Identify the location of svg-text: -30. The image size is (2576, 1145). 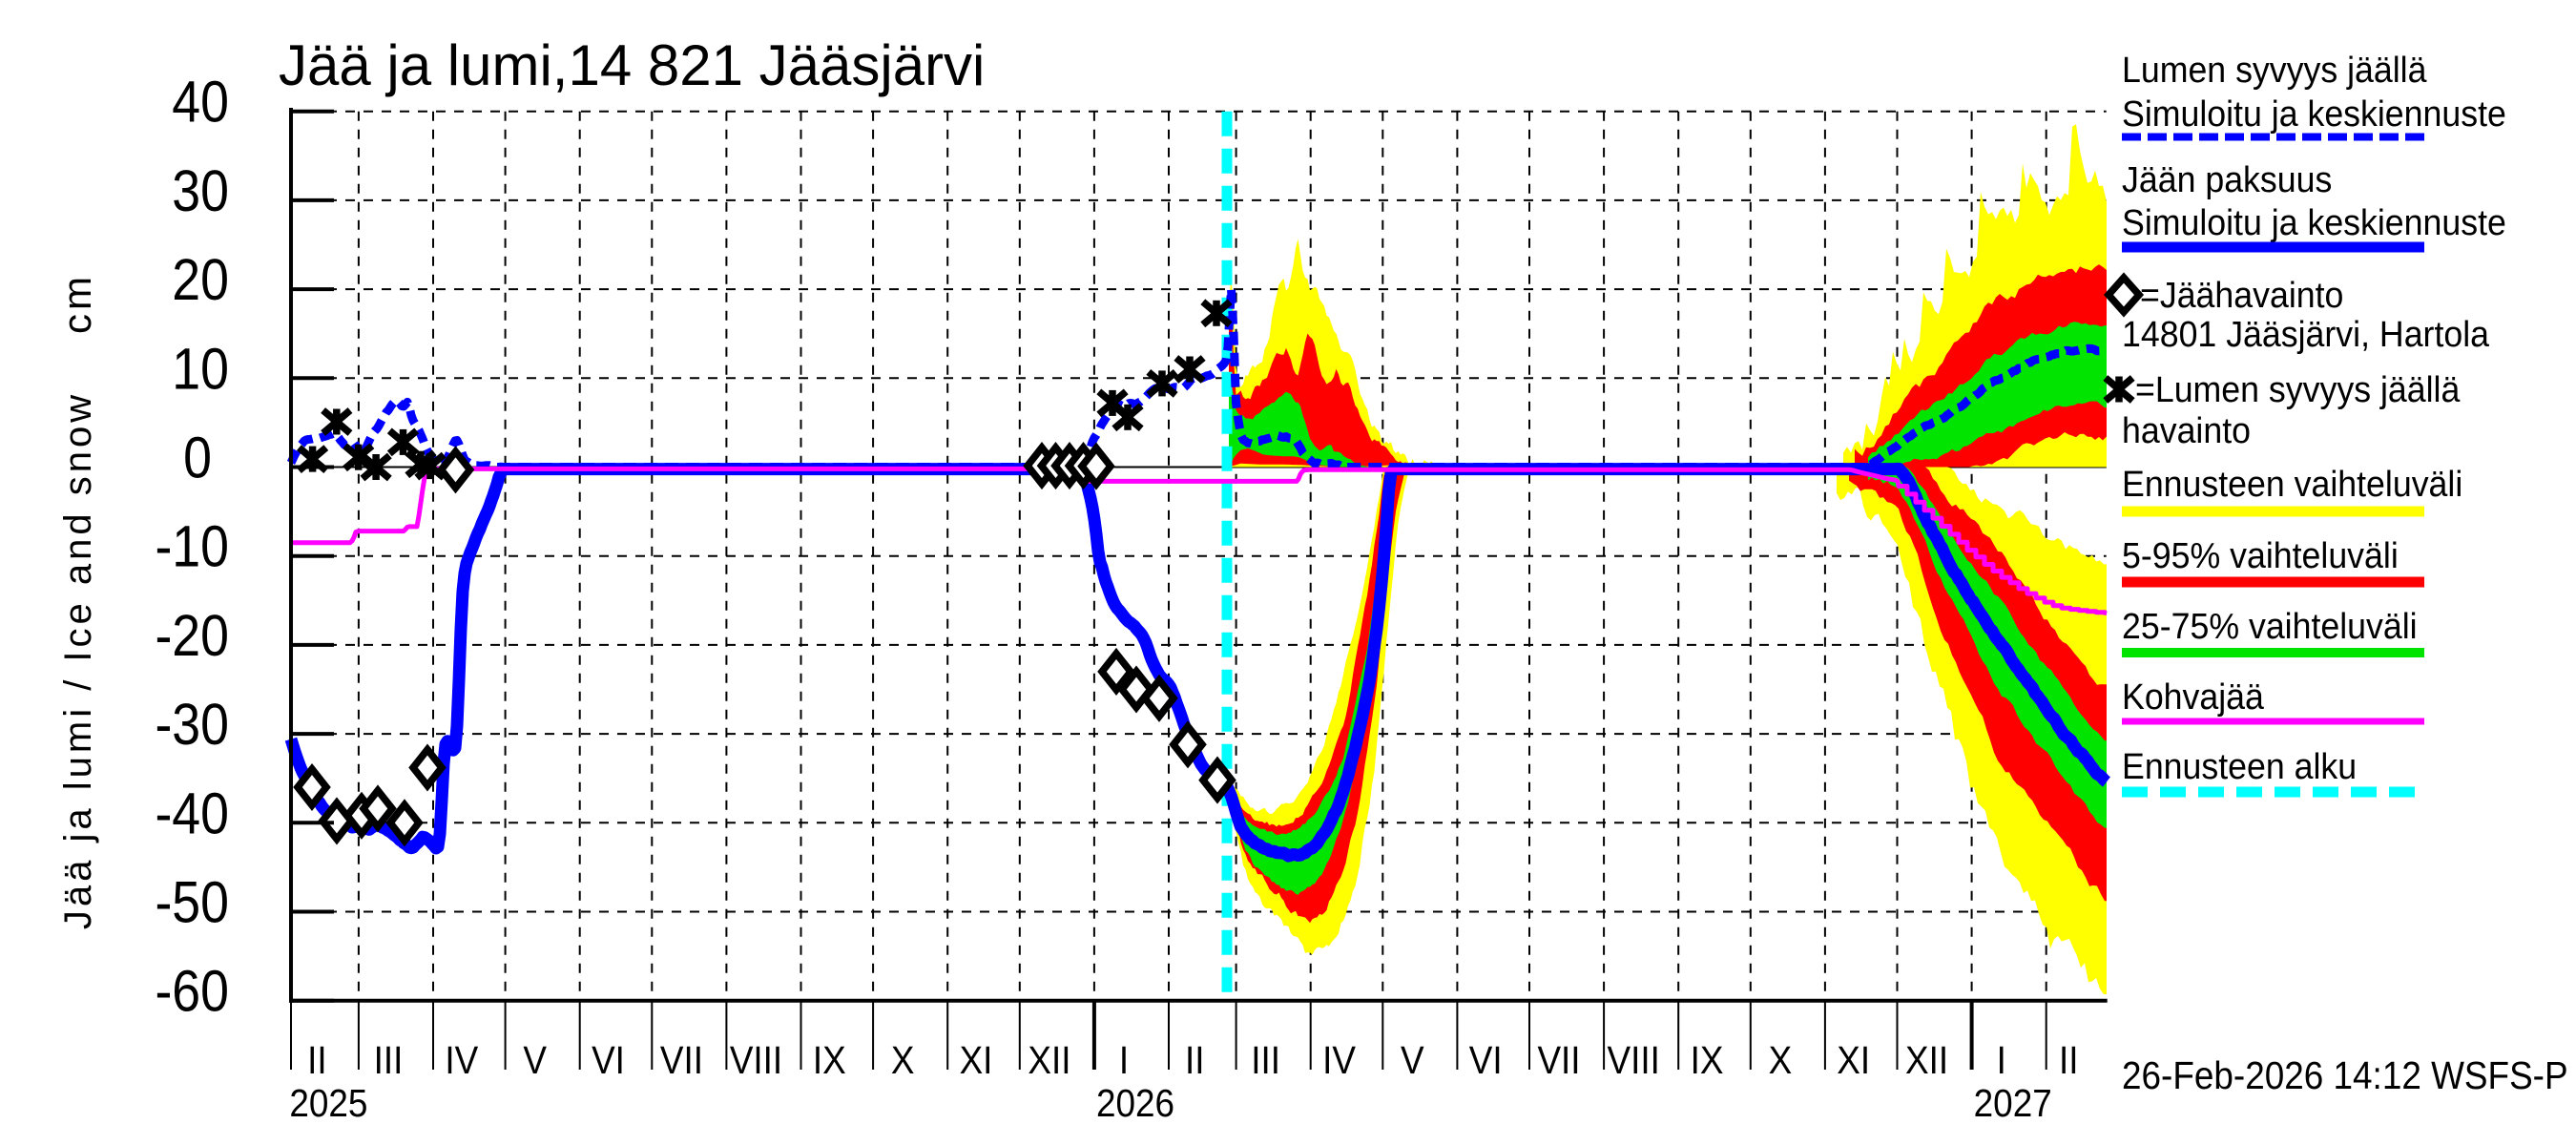
(192, 726).